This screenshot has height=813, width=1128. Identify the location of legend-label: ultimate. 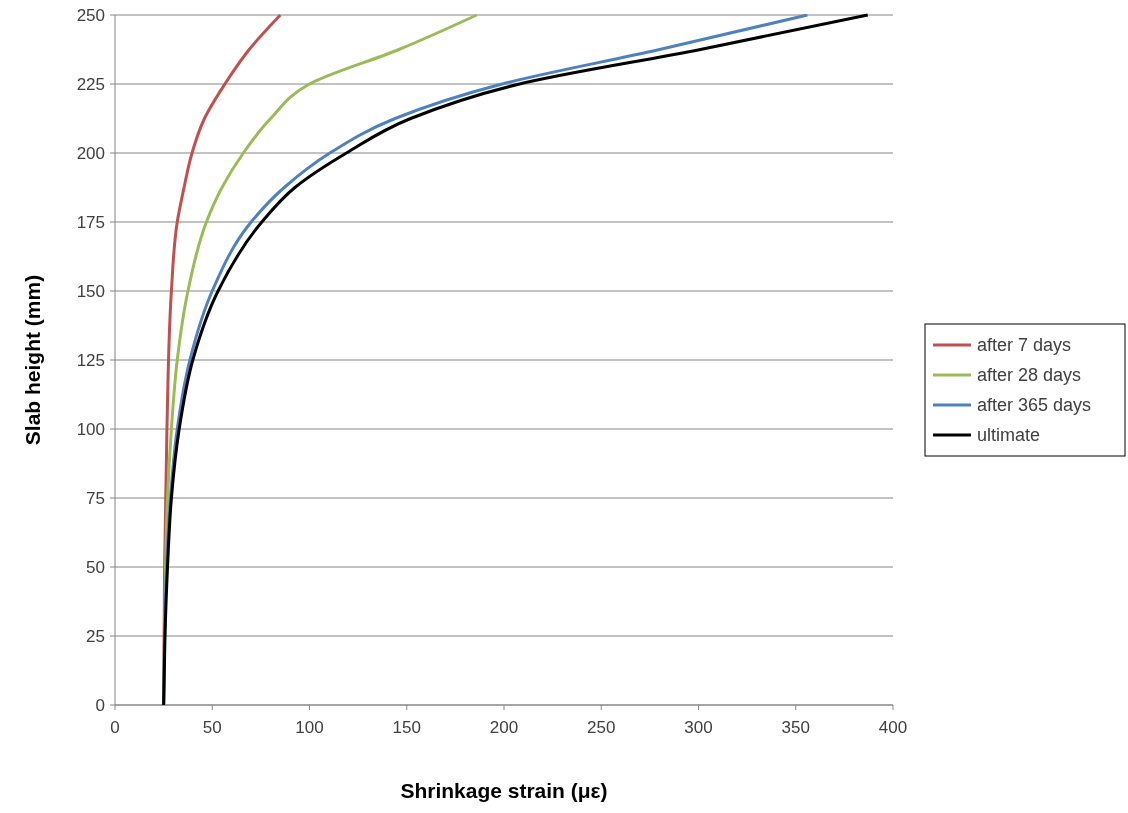
(1009, 435).